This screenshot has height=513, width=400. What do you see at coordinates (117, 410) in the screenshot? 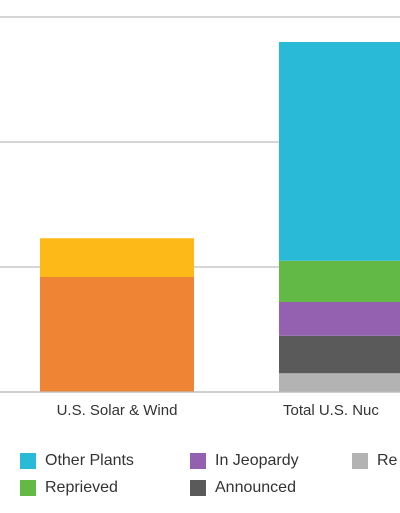
I see `x-tick-label-solar-wind: U.S. Solar & Wind` at bounding box center [117, 410].